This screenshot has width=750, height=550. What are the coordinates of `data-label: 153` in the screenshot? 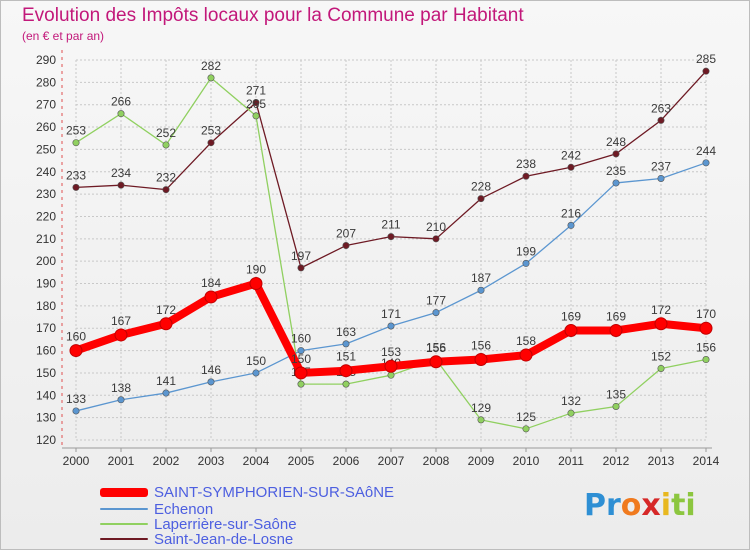 It's located at (391, 352).